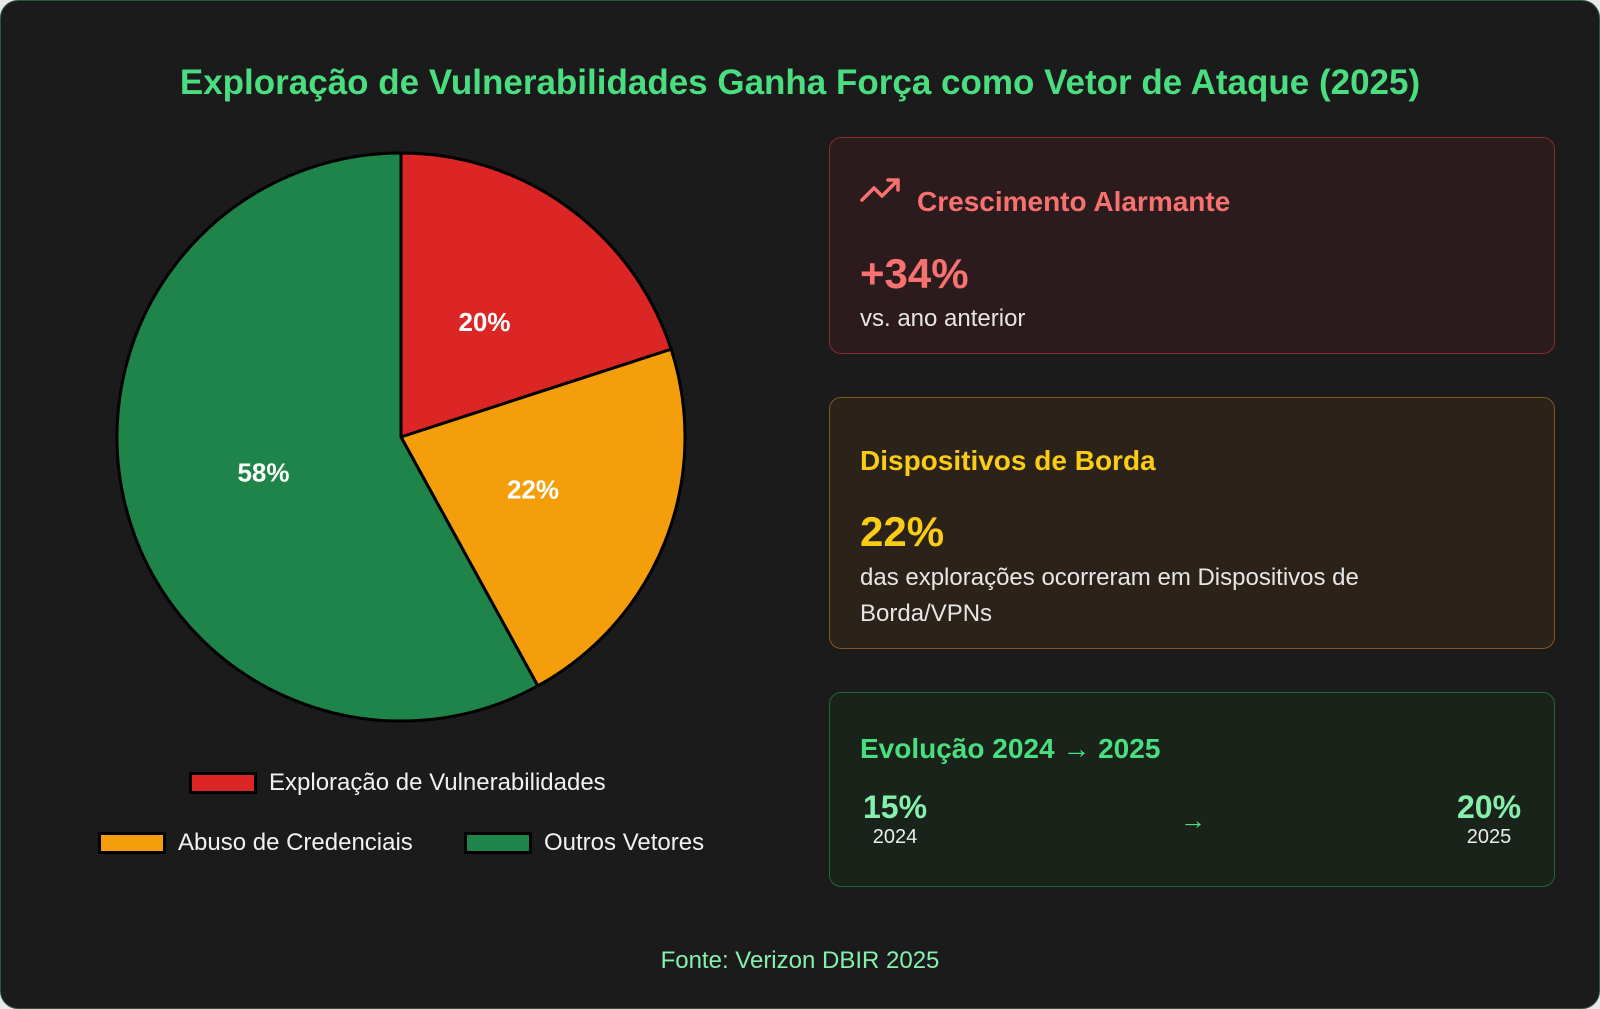 Image resolution: width=1600 pixels, height=1009 pixels. What do you see at coordinates (1074, 201) in the screenshot?
I see `growth-heading: Crescimento Alarmante` at bounding box center [1074, 201].